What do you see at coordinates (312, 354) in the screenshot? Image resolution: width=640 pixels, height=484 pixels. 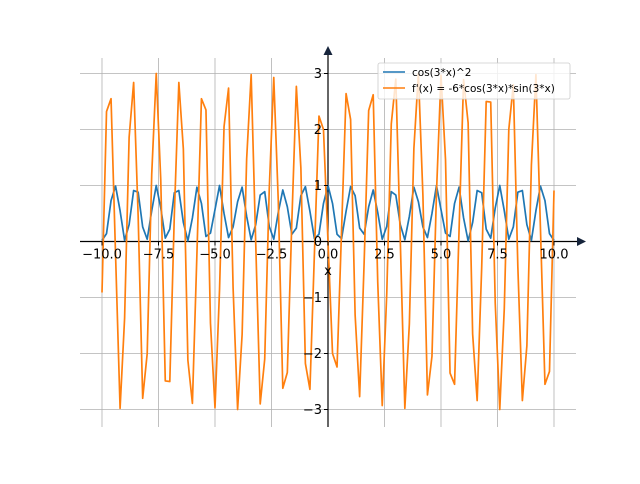 I see `y-tick-label: −2` at bounding box center [312, 354].